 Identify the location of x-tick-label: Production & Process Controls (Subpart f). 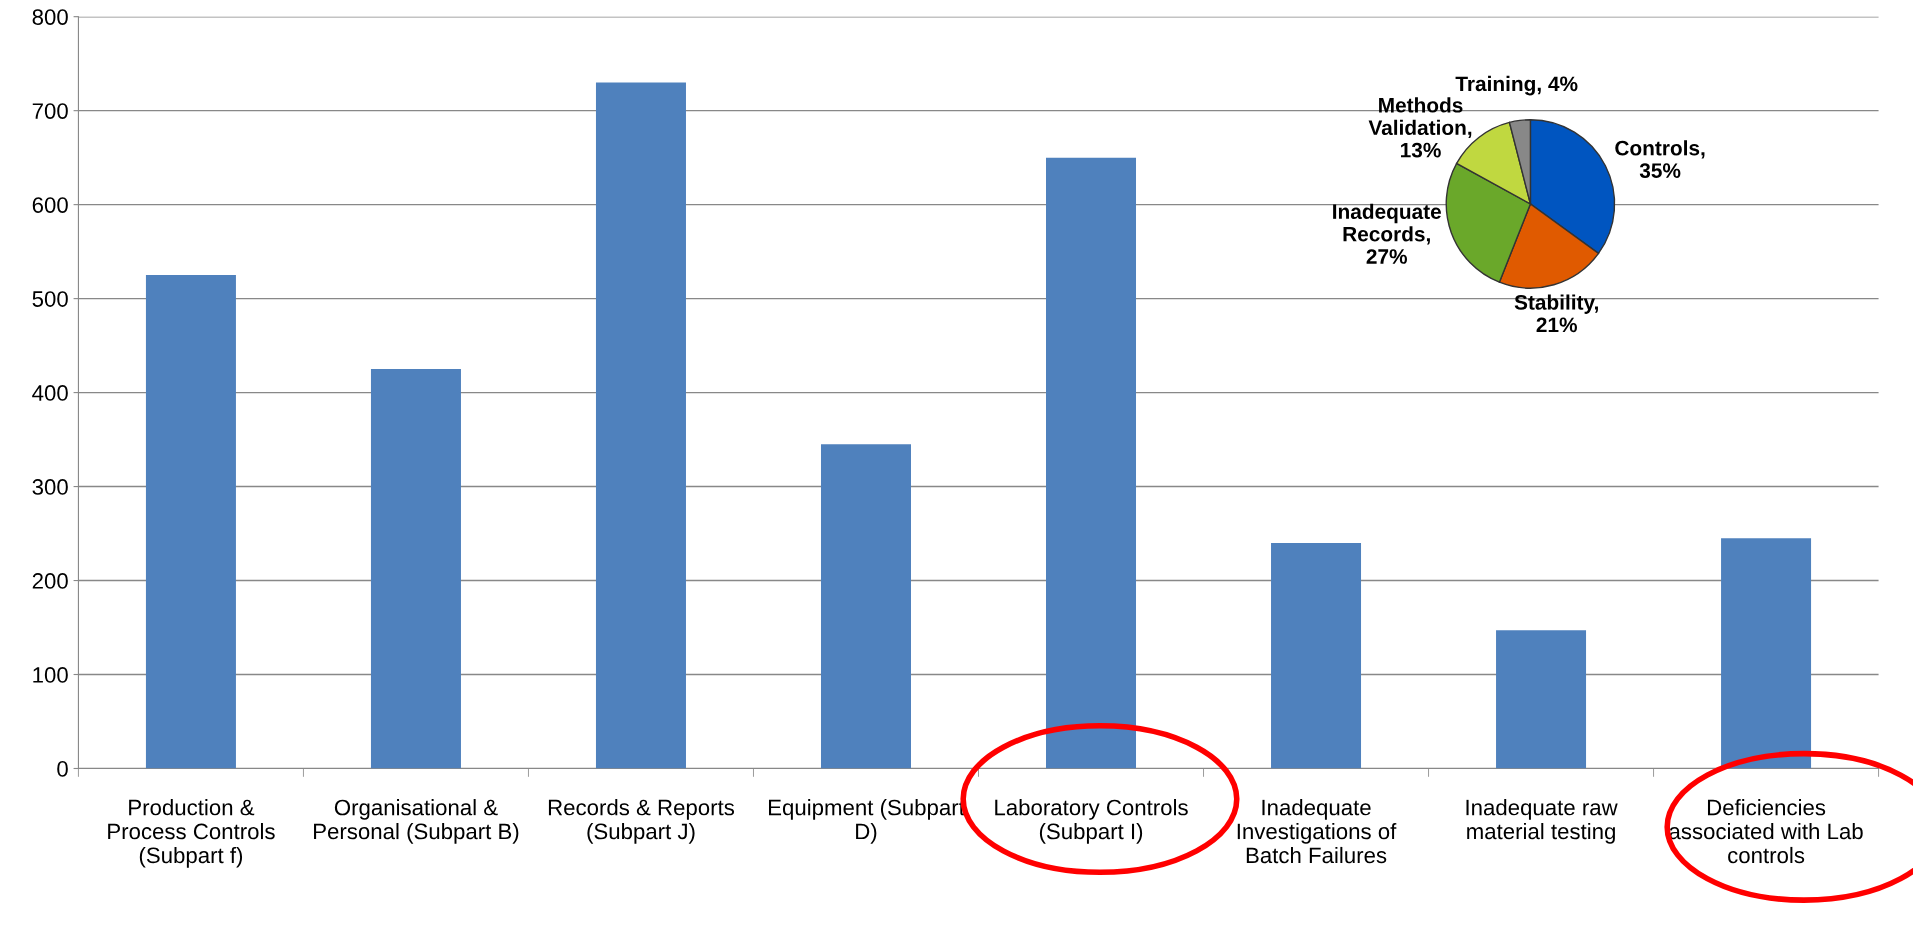
(191, 833).